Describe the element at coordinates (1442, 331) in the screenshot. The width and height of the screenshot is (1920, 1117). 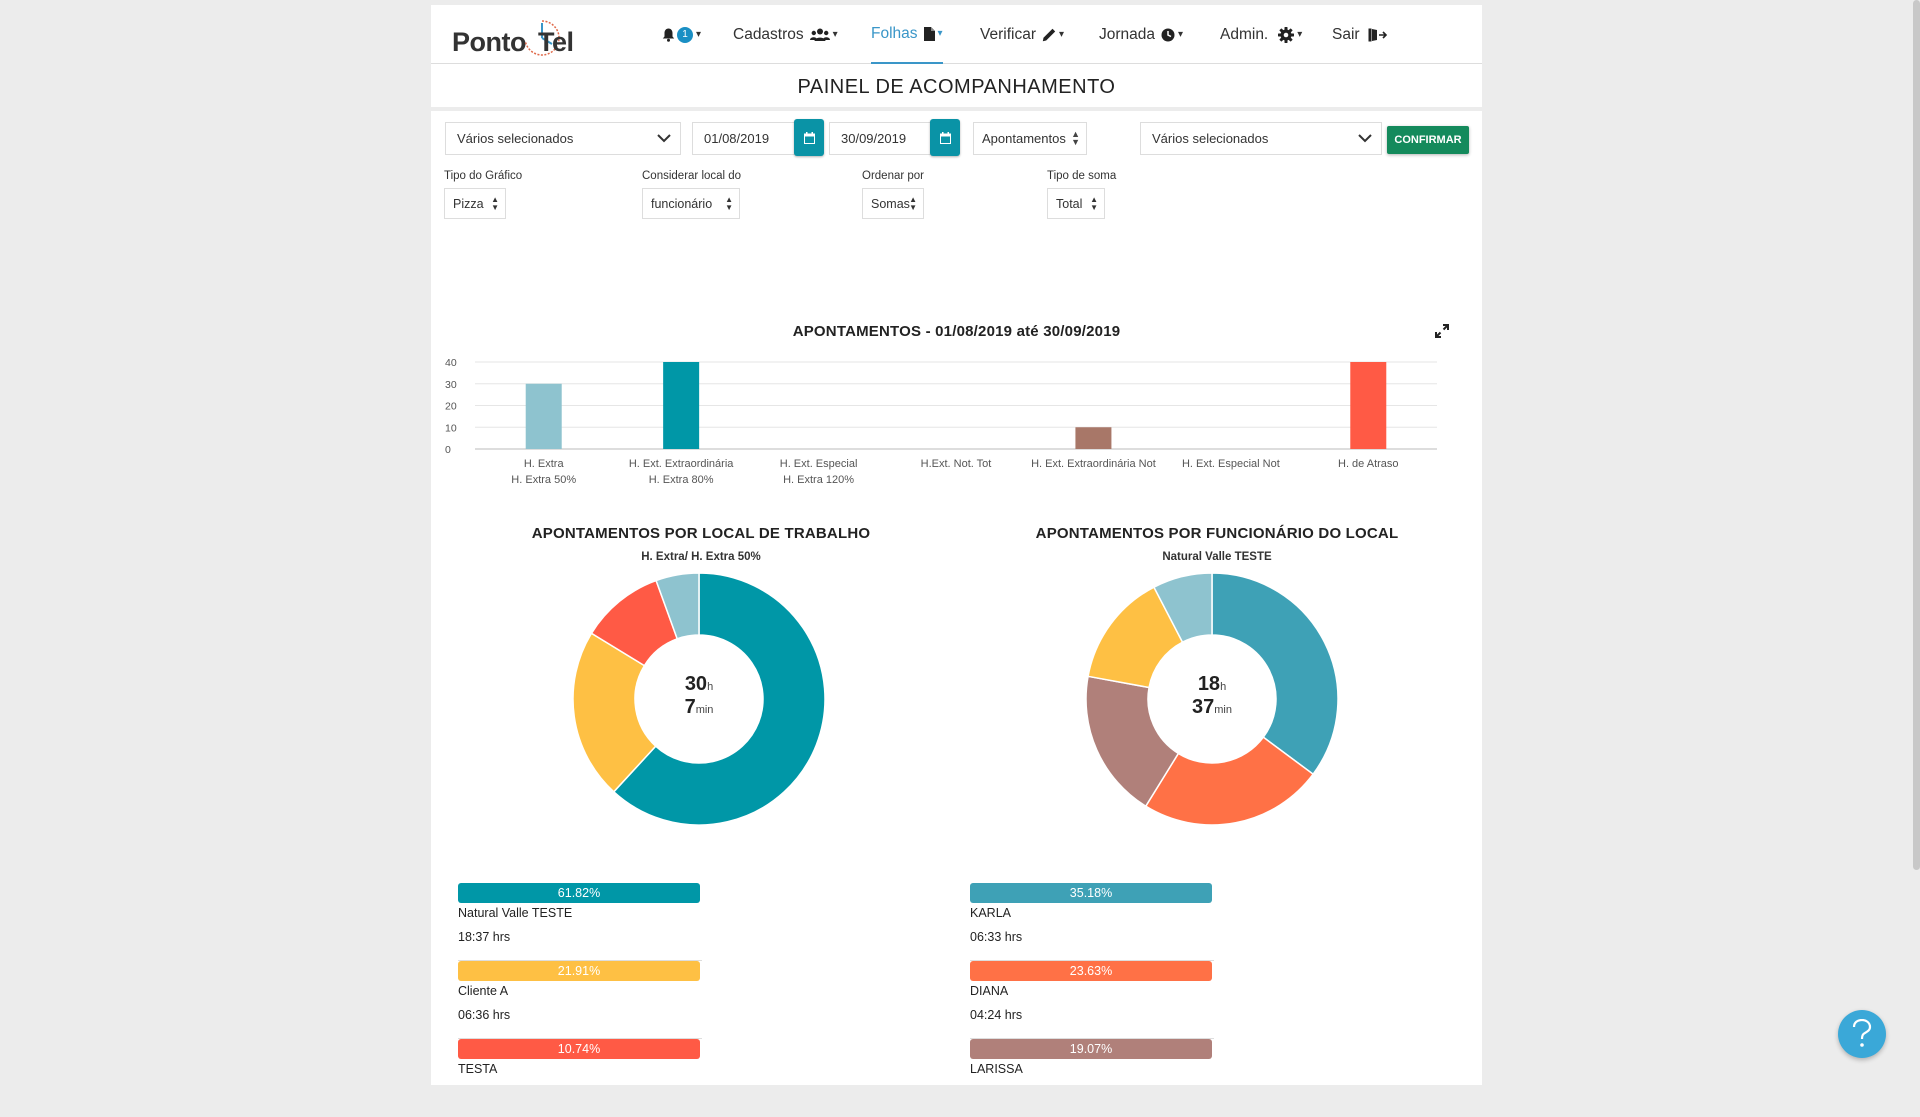
I see `expand-icon` at that location.